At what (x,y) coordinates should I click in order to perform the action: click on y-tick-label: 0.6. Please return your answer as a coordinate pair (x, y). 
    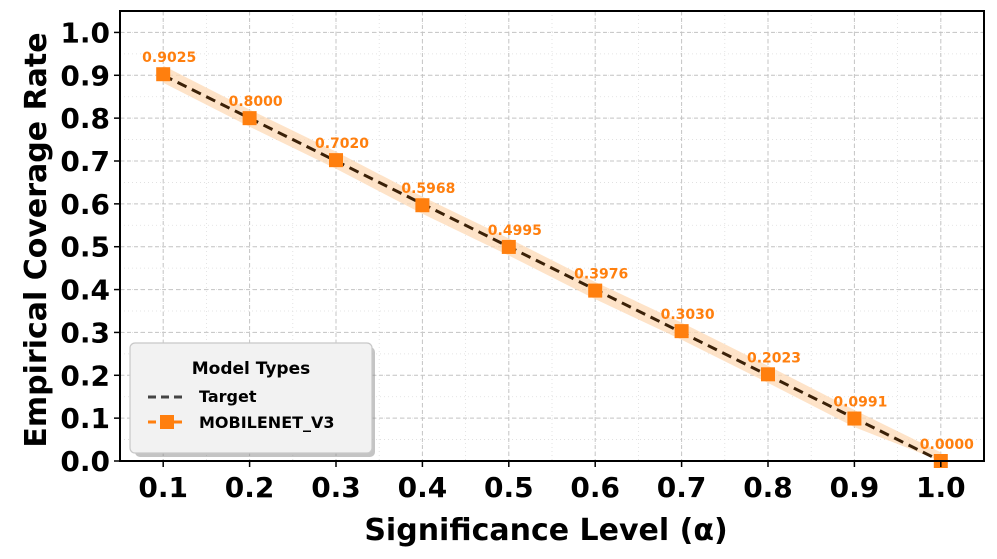
    Looking at the image, I should click on (85, 204).